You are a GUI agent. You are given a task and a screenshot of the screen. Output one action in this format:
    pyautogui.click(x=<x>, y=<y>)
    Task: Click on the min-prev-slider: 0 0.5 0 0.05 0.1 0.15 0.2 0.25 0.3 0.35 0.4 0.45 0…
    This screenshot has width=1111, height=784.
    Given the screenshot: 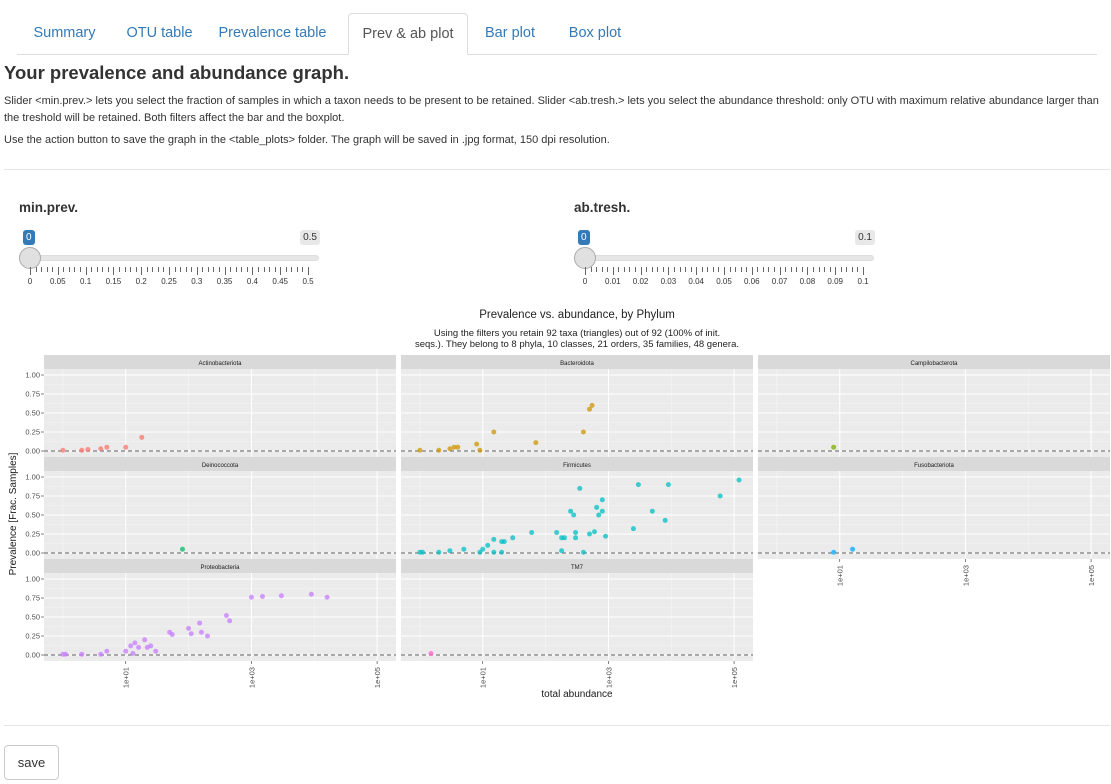 What is the action you would take?
    pyautogui.click(x=169, y=260)
    